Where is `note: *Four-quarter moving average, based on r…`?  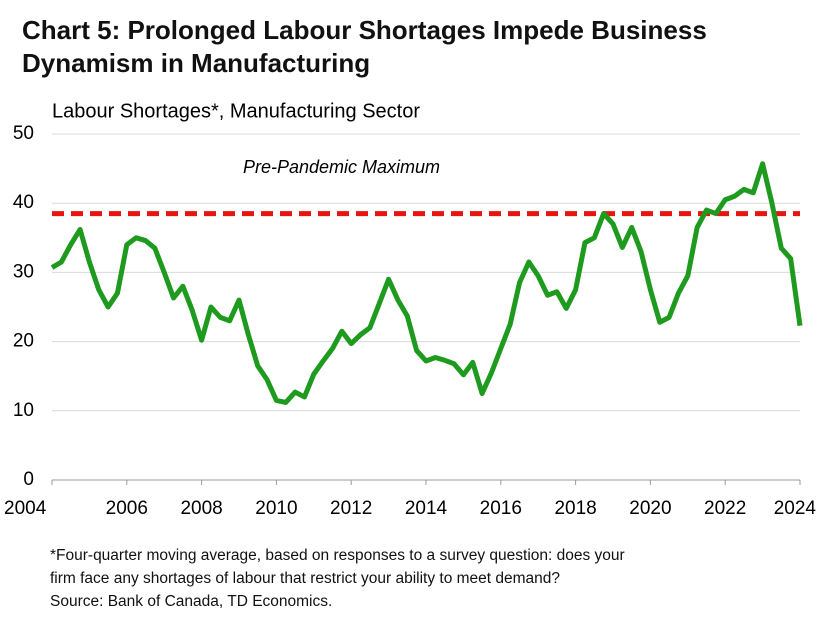 note: *Four-quarter moving average, based on r… is located at coordinates (337, 555).